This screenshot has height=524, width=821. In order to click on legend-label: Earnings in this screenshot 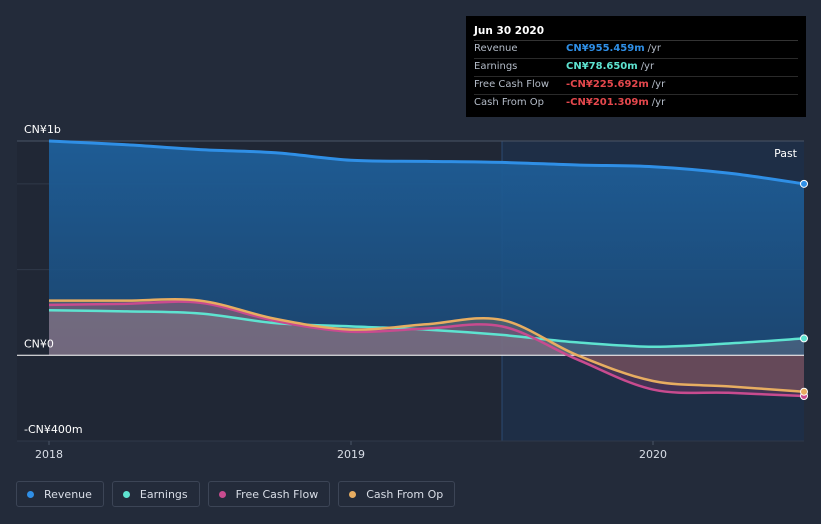, I will do `click(163, 494)`.